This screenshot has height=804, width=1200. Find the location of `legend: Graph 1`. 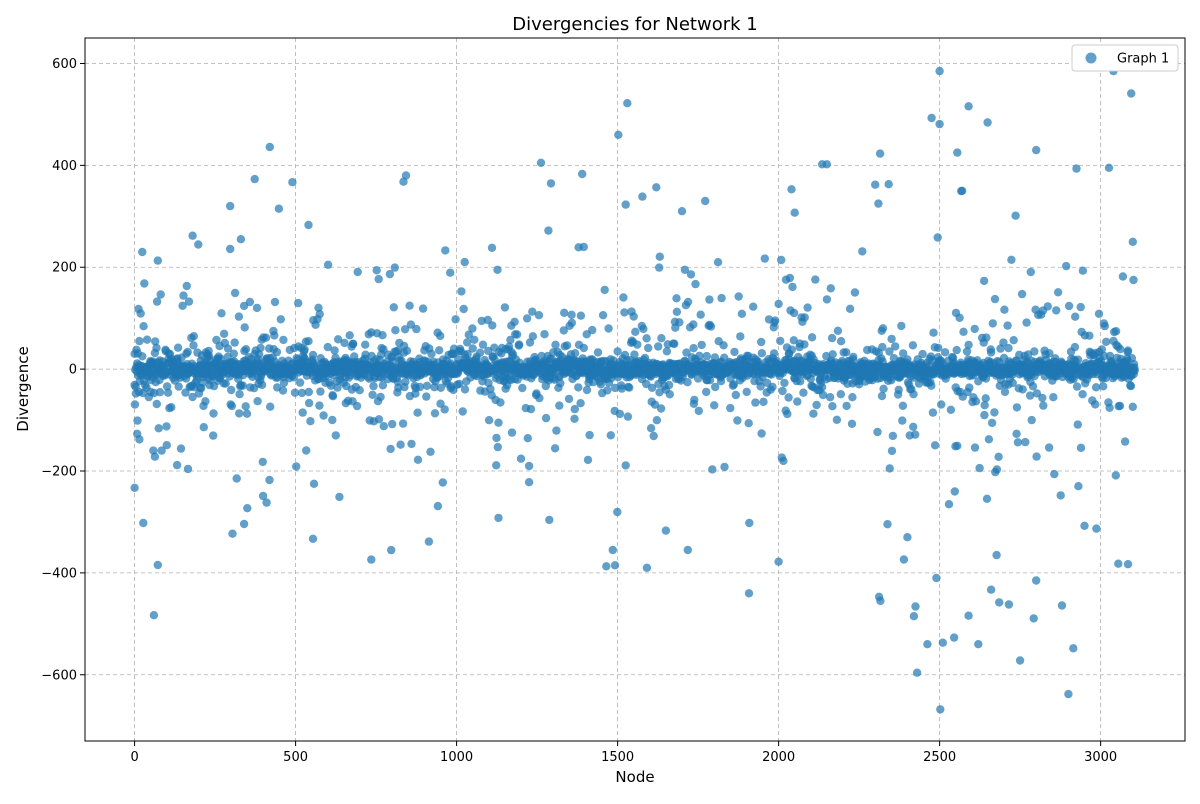

legend: Graph 1 is located at coordinates (1125, 58).